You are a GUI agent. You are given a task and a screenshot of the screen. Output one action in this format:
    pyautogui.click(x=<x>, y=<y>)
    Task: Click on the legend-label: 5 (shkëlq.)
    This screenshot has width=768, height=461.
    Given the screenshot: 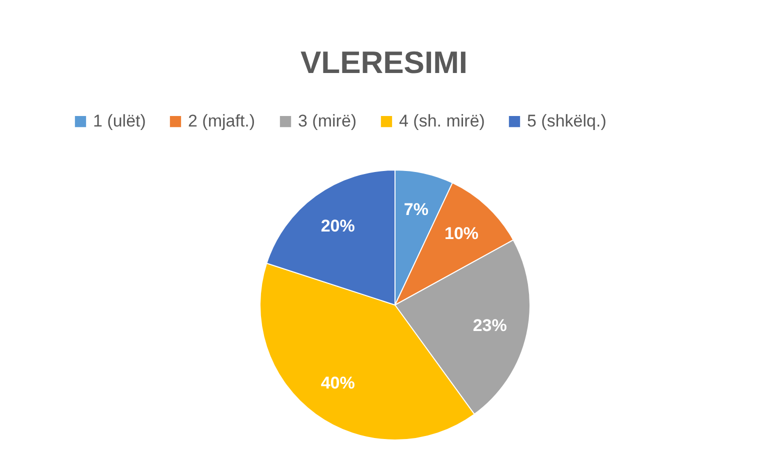 What is the action you would take?
    pyautogui.click(x=566, y=121)
    